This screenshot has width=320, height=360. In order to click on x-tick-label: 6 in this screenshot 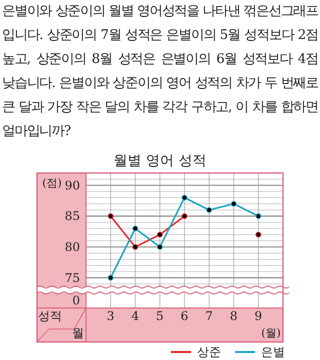, I will do `click(184, 316)`.